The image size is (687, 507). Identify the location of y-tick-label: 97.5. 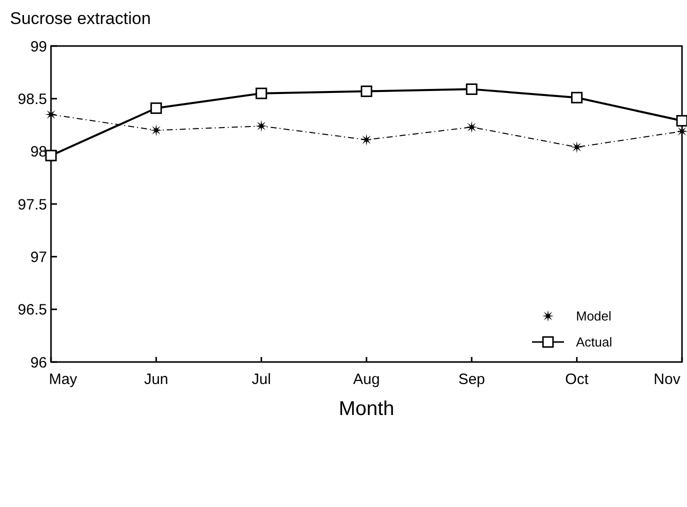
(32, 205).